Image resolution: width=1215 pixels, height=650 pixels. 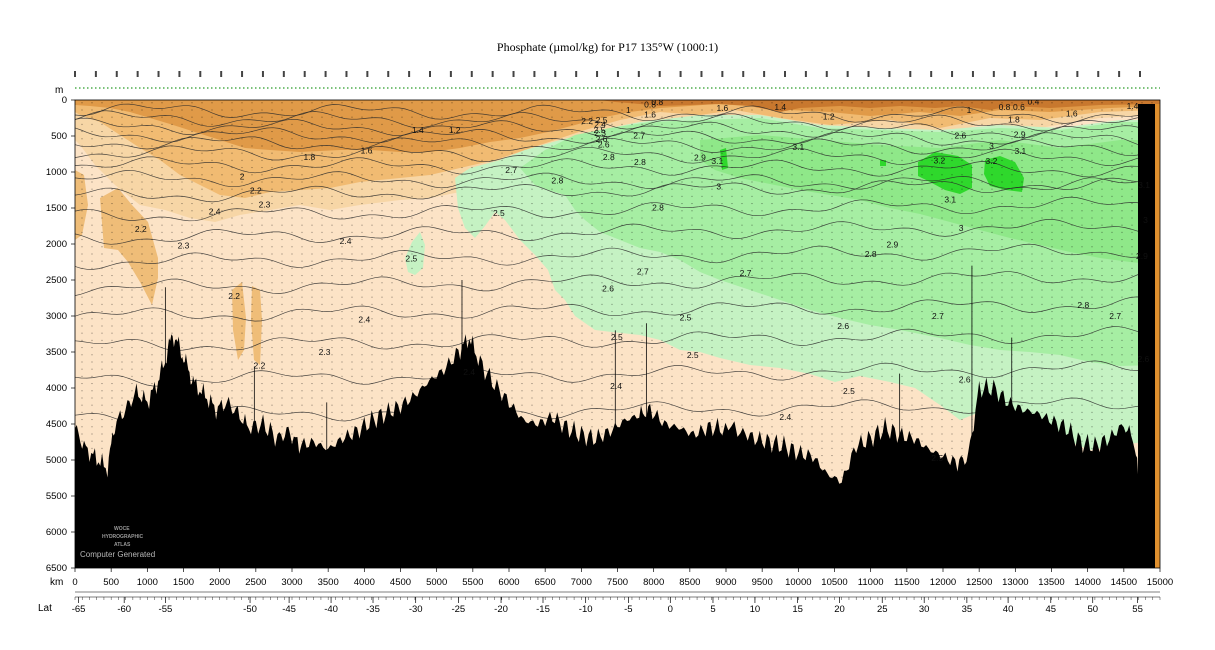 I want to click on depth-tick-label: 3000, so click(x=56, y=316).